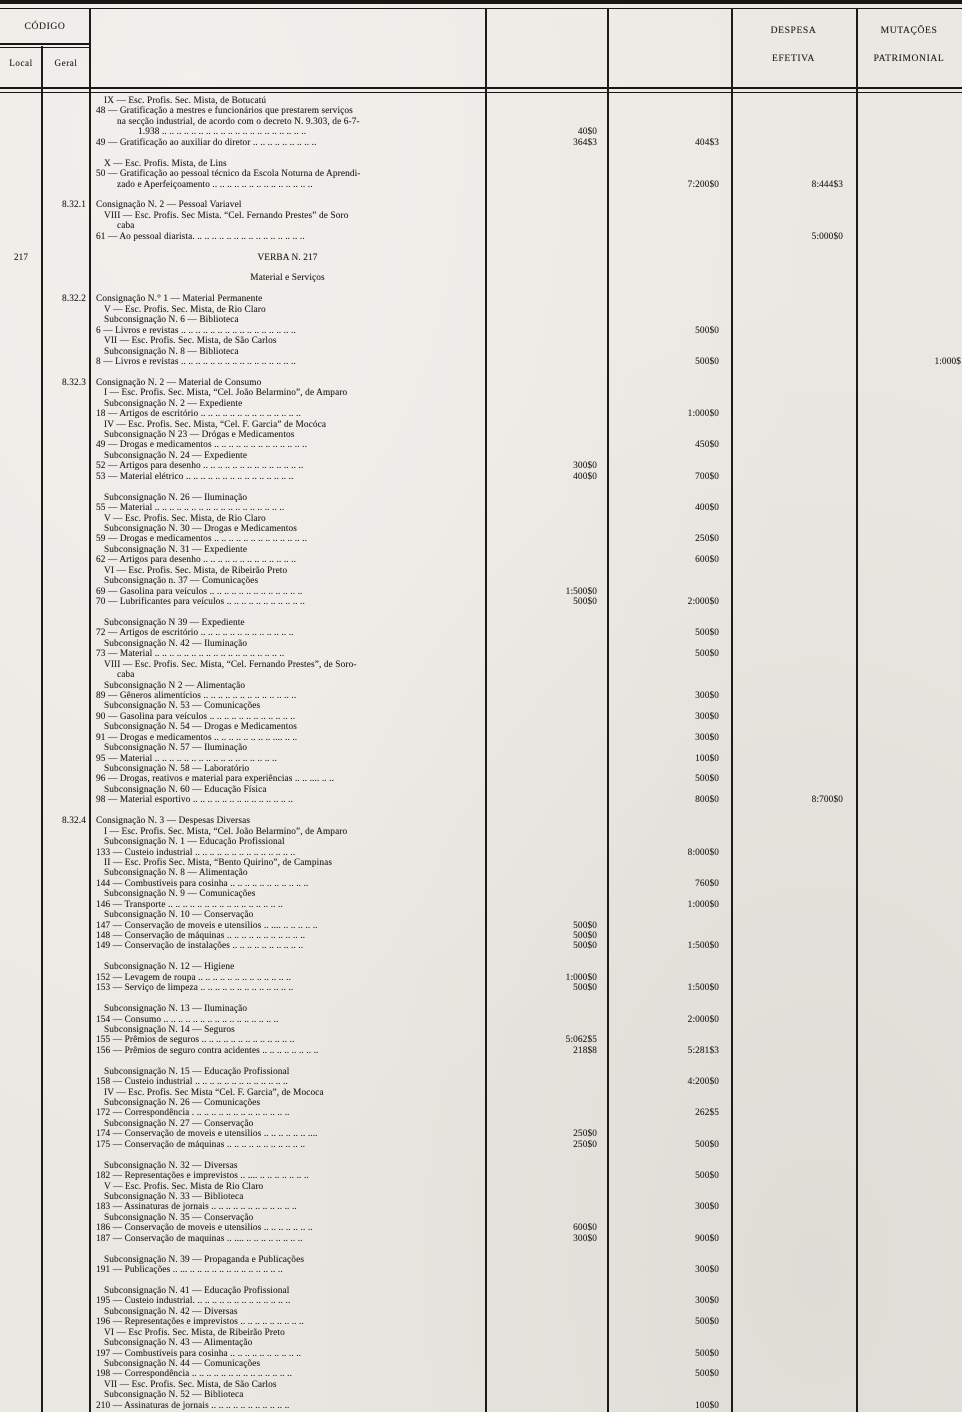 This screenshot has width=962, height=1412. What do you see at coordinates (585, 1134) in the screenshot?
I see `value-col1-cell: 250$0` at bounding box center [585, 1134].